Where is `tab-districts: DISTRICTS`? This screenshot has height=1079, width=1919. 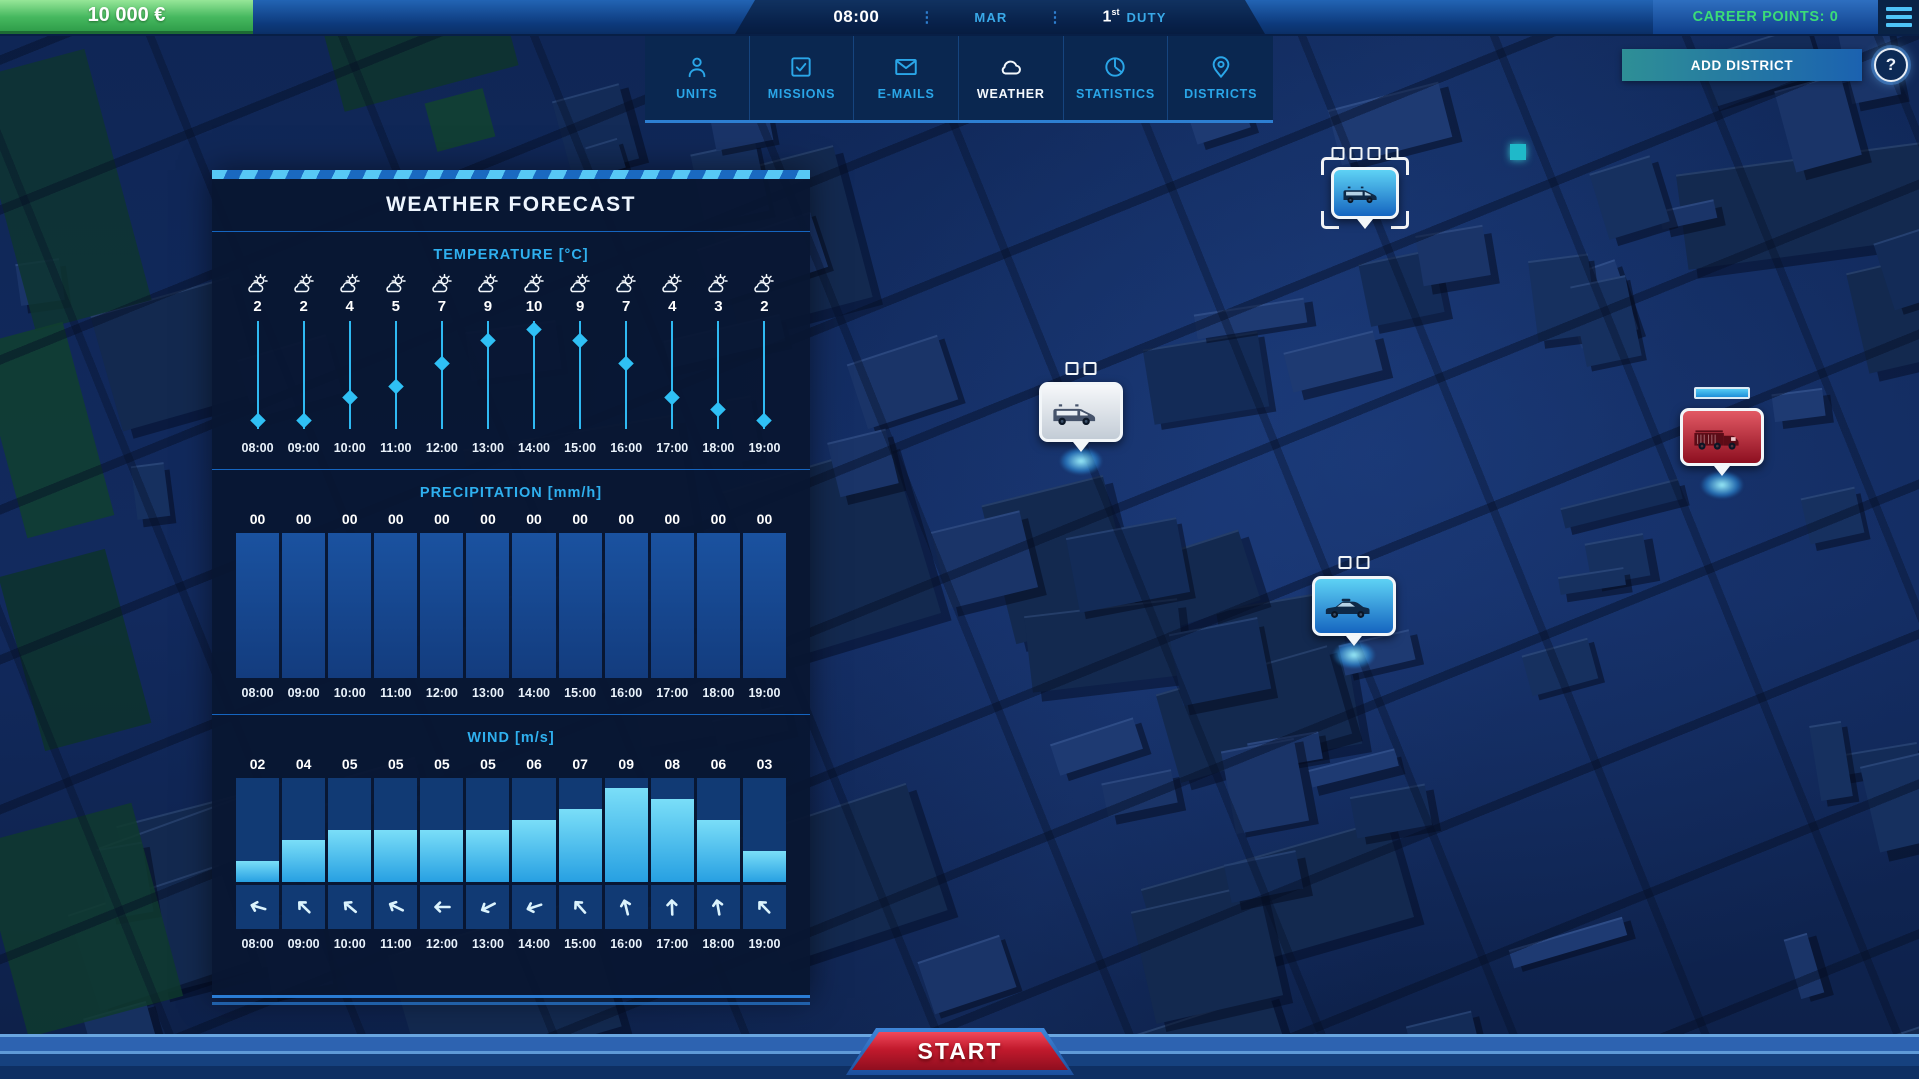
tab-districts: DISTRICTS is located at coordinates (1220, 77).